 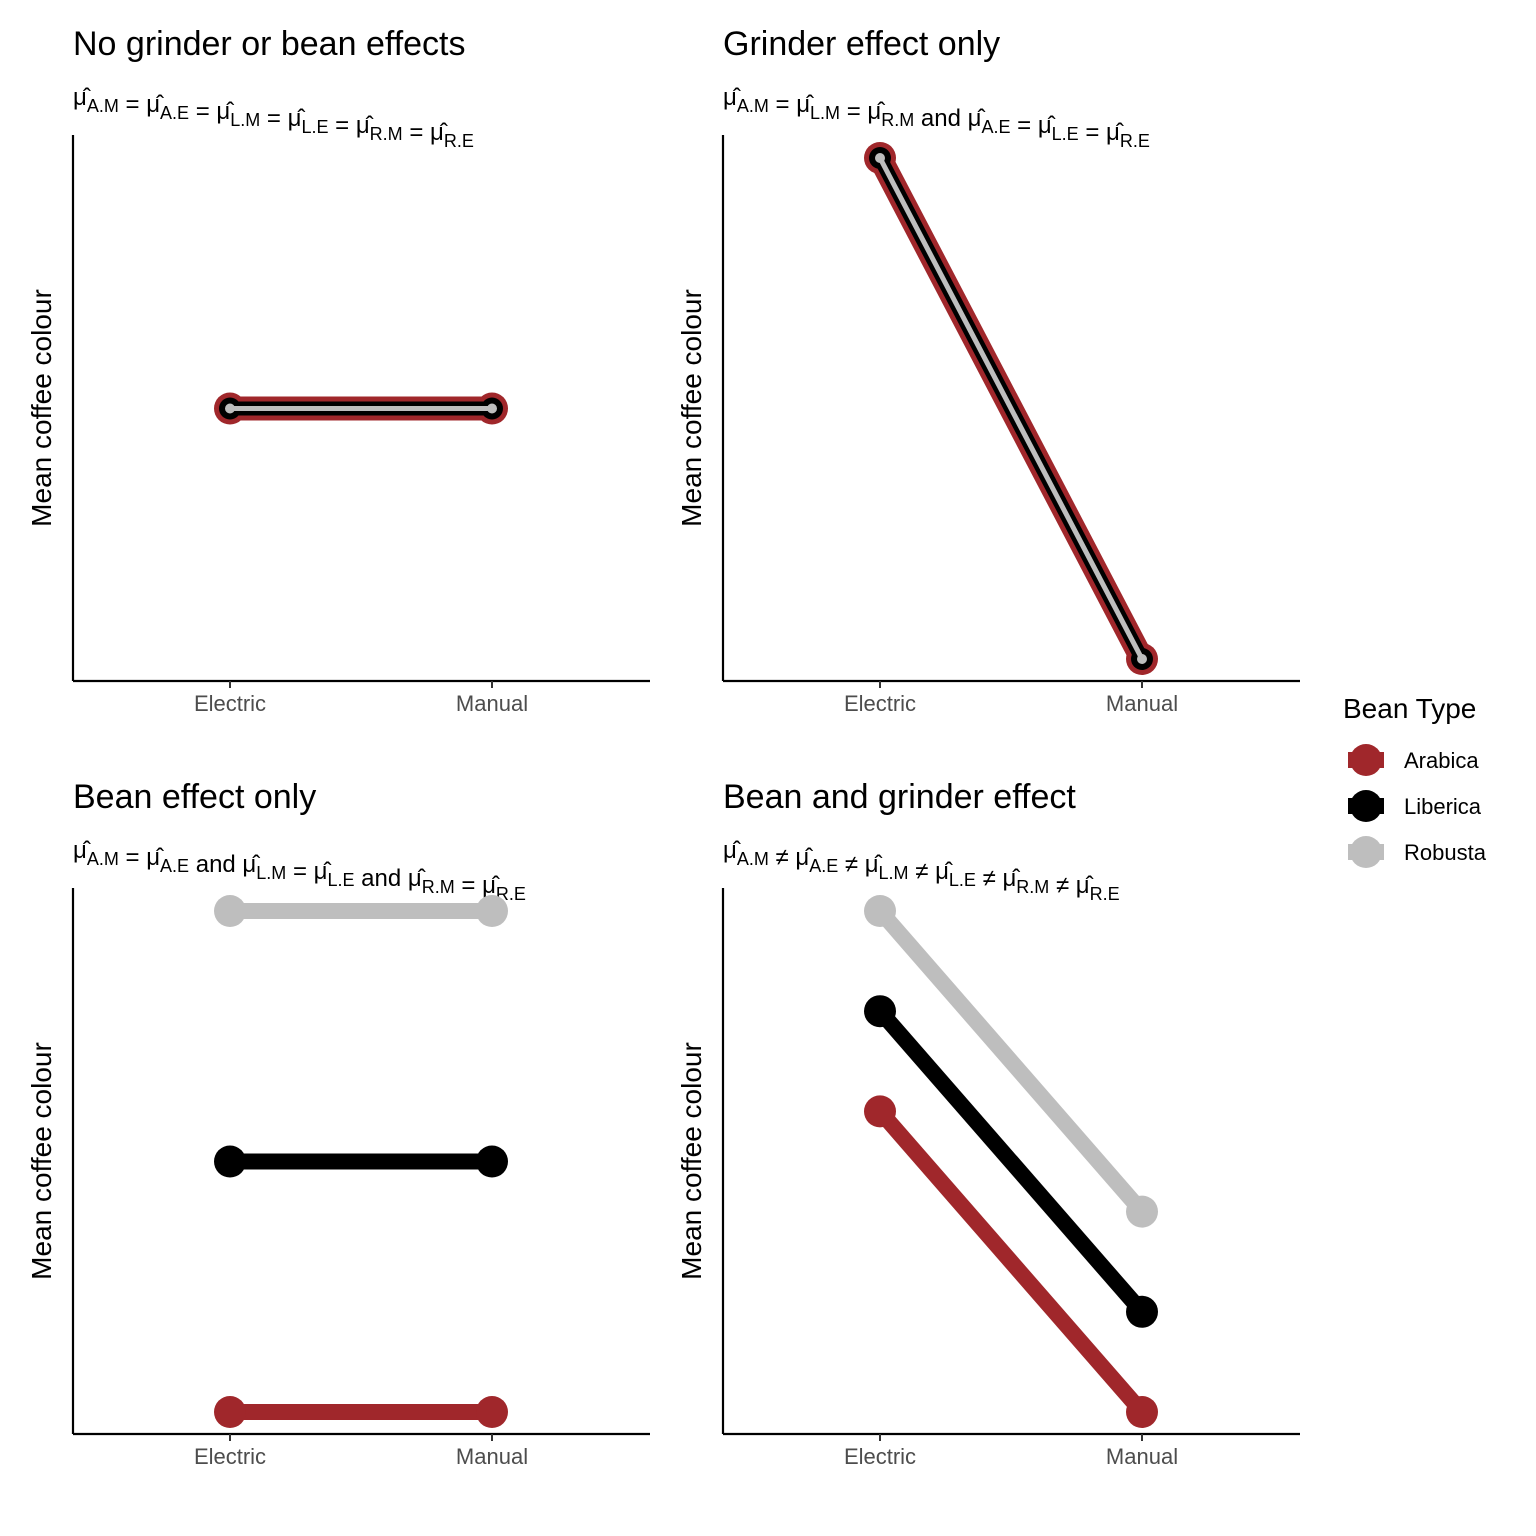 What do you see at coordinates (1441, 760) in the screenshot?
I see `legend-label: Arabica` at bounding box center [1441, 760].